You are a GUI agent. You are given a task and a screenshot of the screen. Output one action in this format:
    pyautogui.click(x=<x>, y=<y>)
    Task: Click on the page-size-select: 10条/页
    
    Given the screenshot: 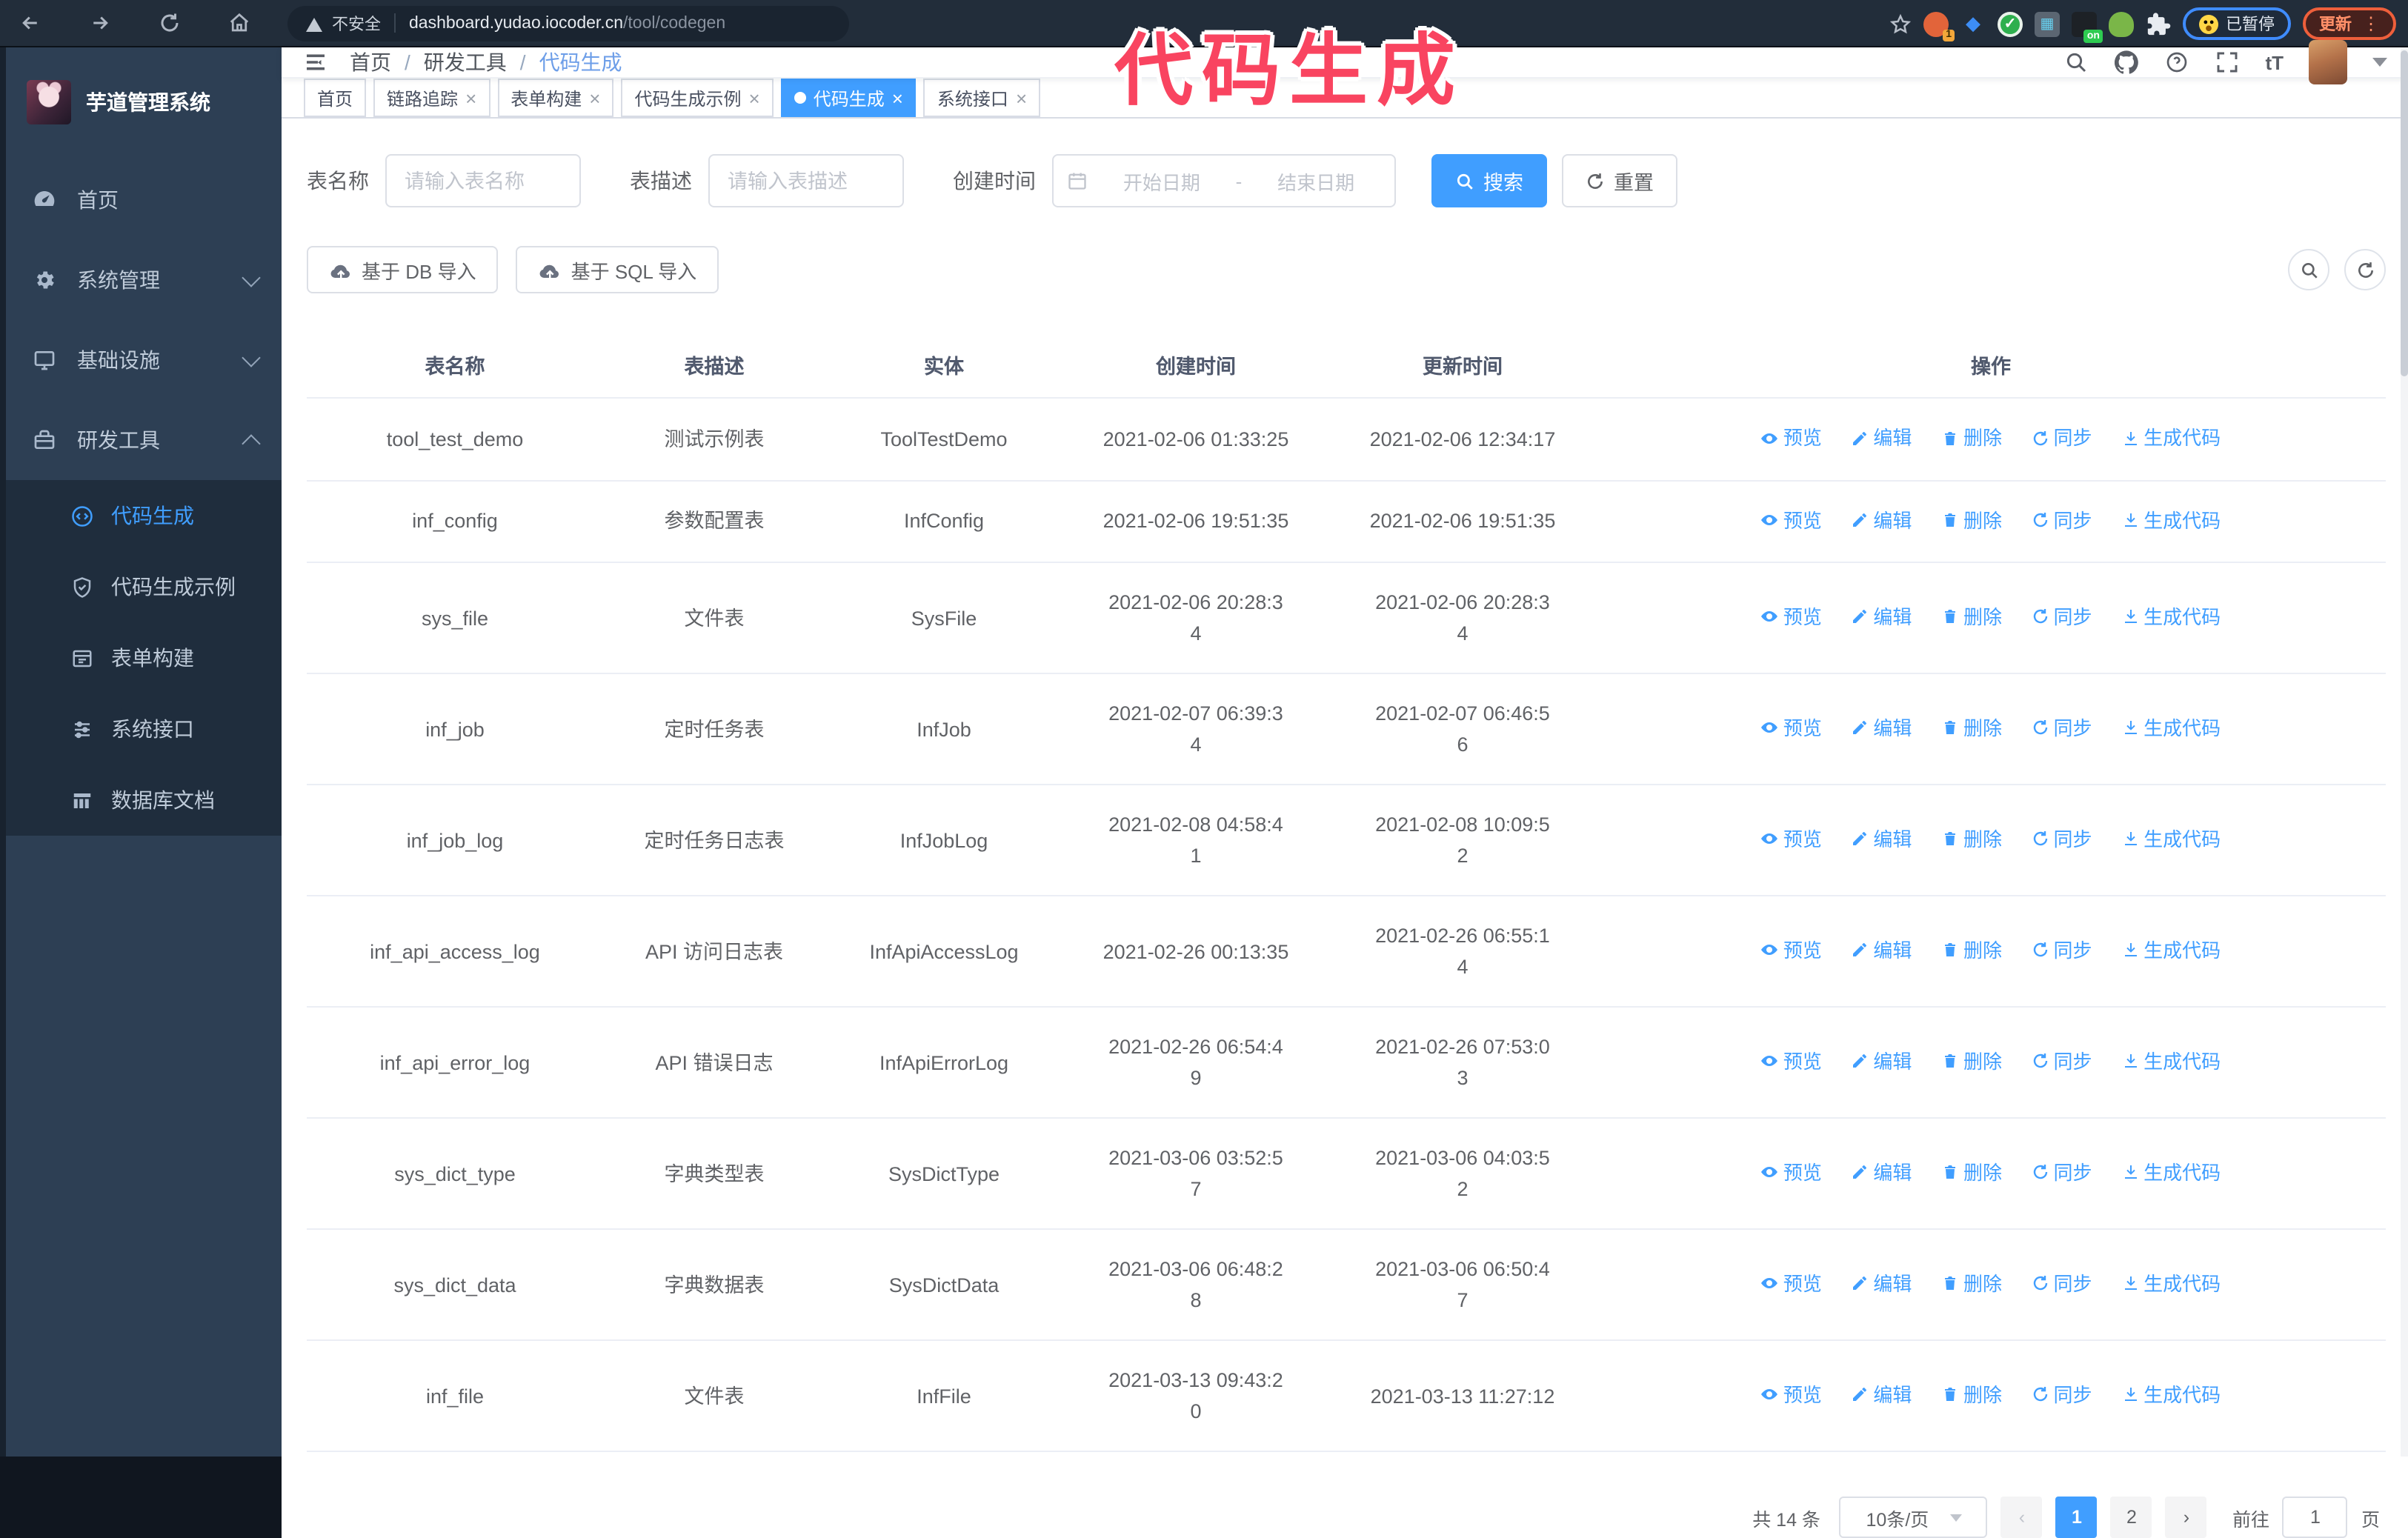 What is the action you would take?
    pyautogui.click(x=1913, y=1517)
    